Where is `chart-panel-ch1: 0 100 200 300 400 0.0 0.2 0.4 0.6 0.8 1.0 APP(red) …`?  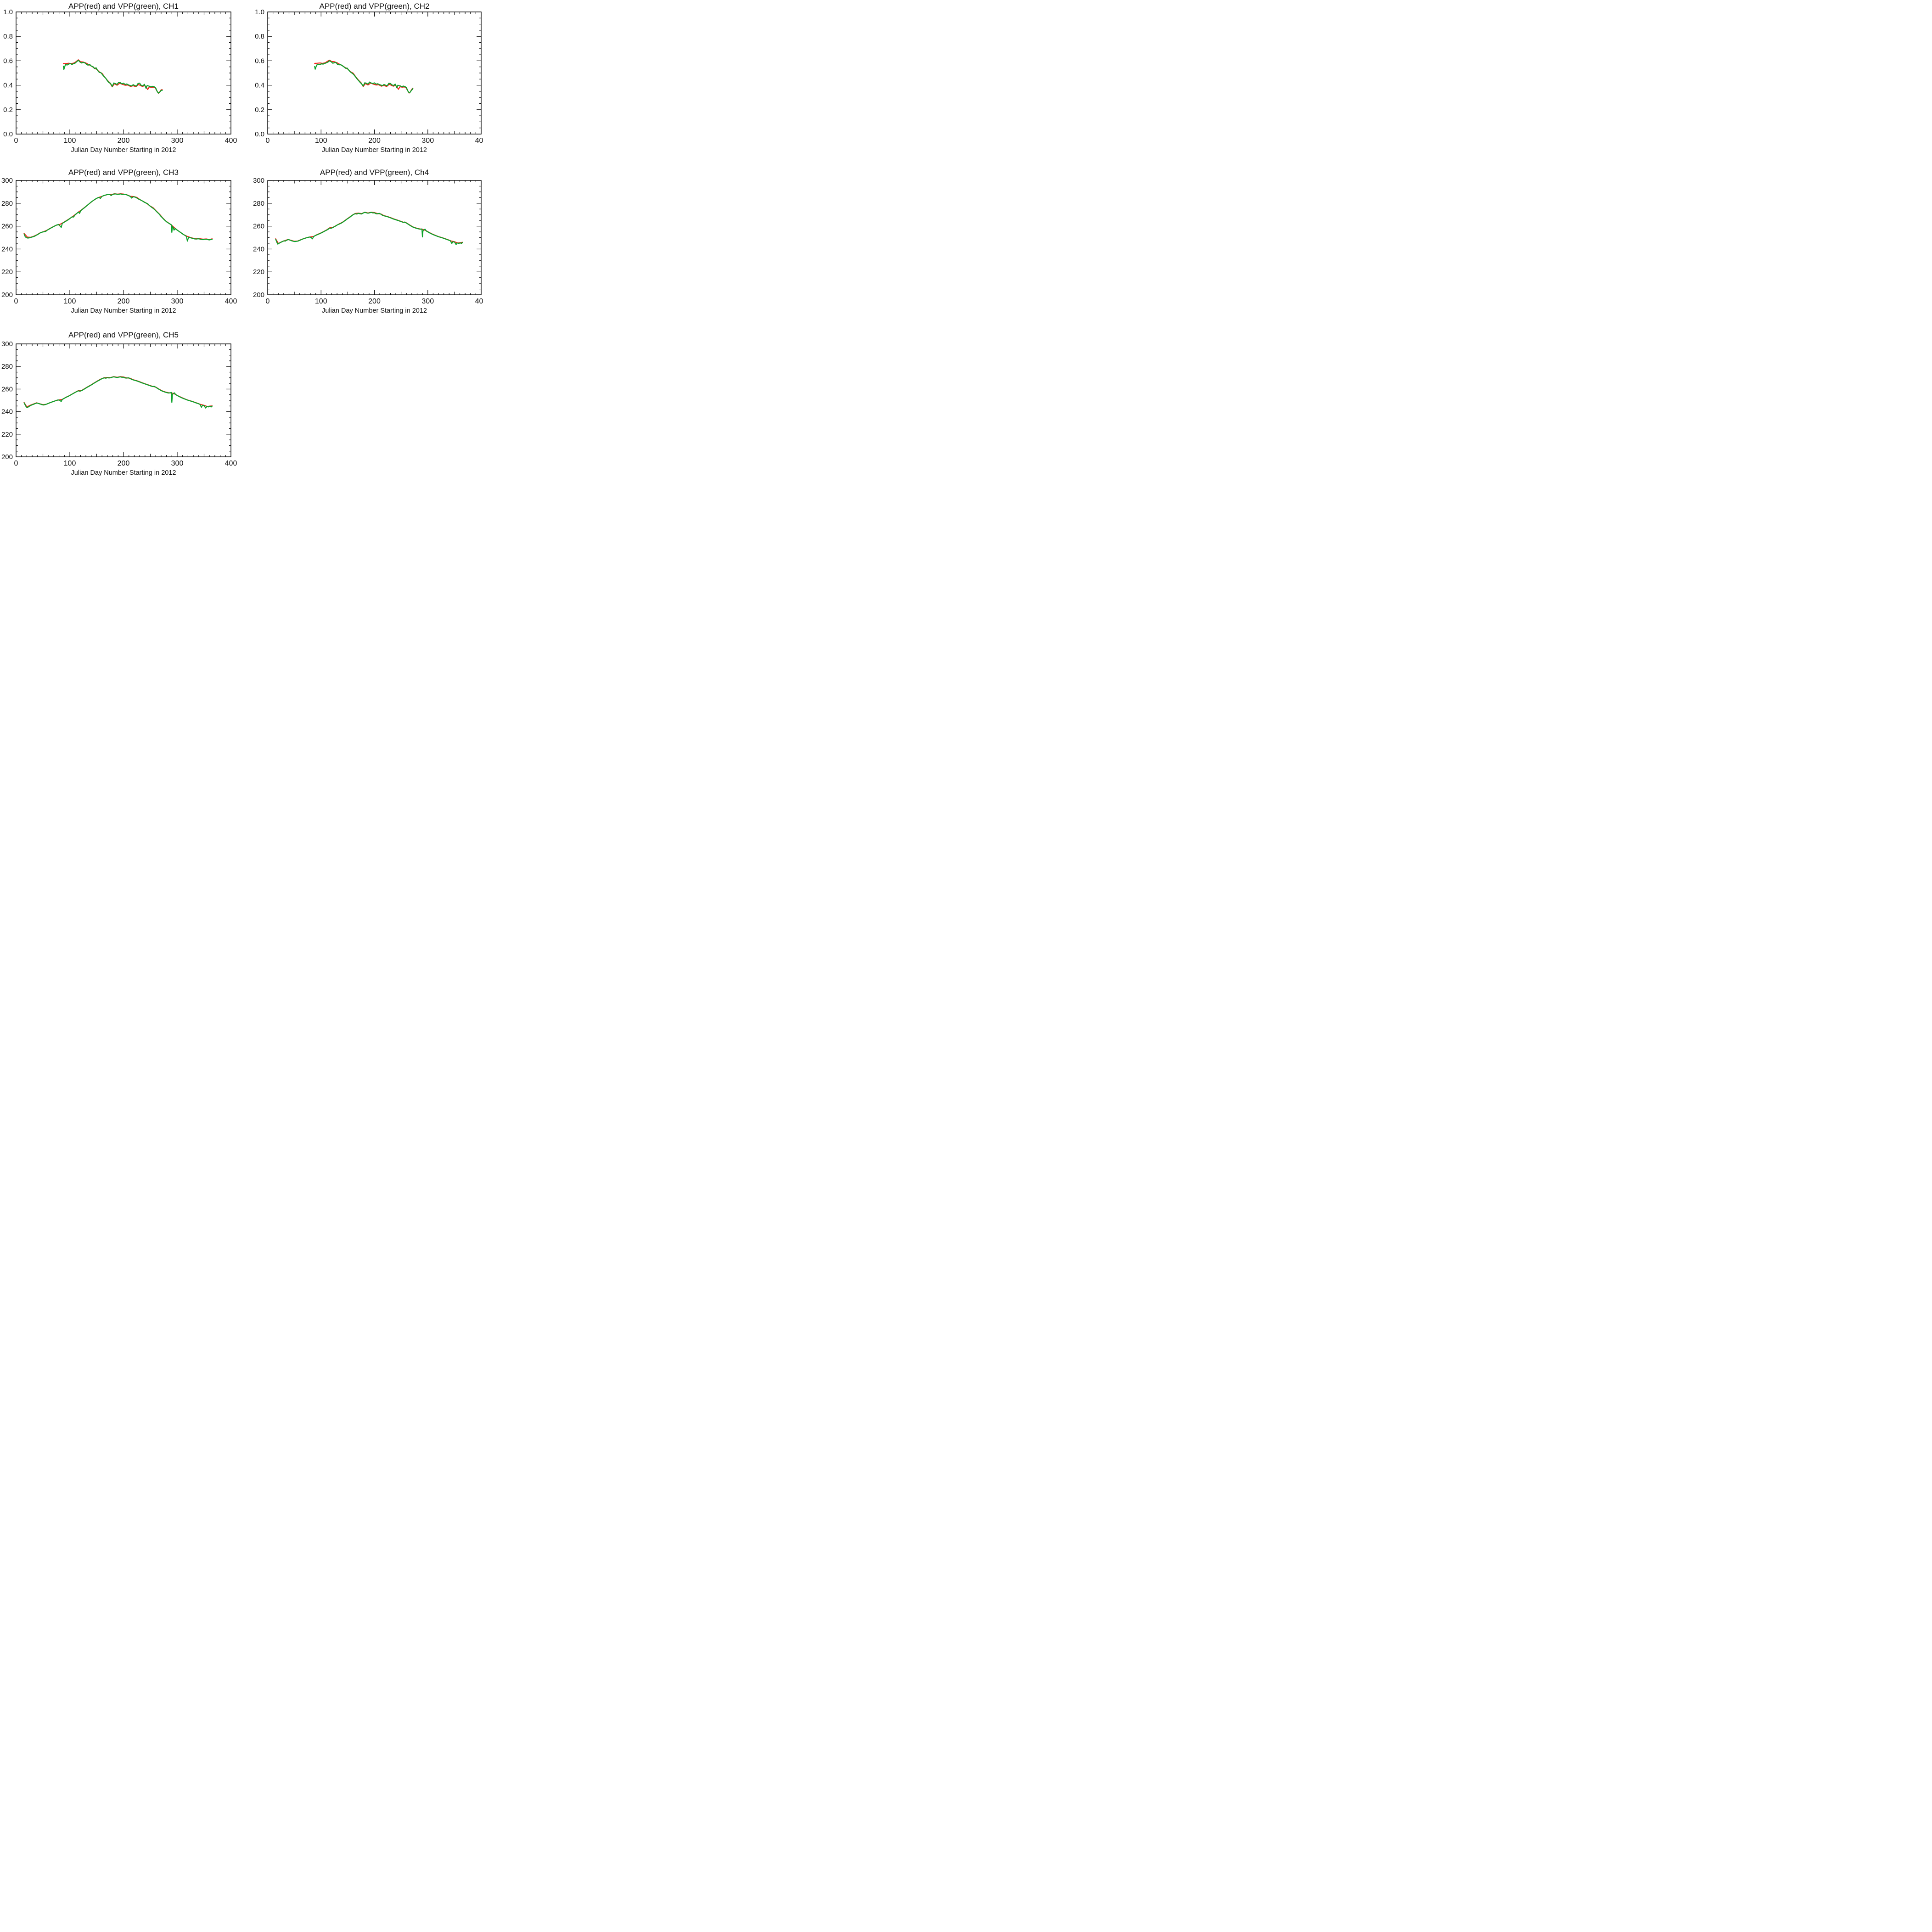
chart-panel-ch1: 0 100 200 300 400 0.0 0.2 0.4 0.6 0.8 1.0 APP(red) … is located at coordinates (121, 80).